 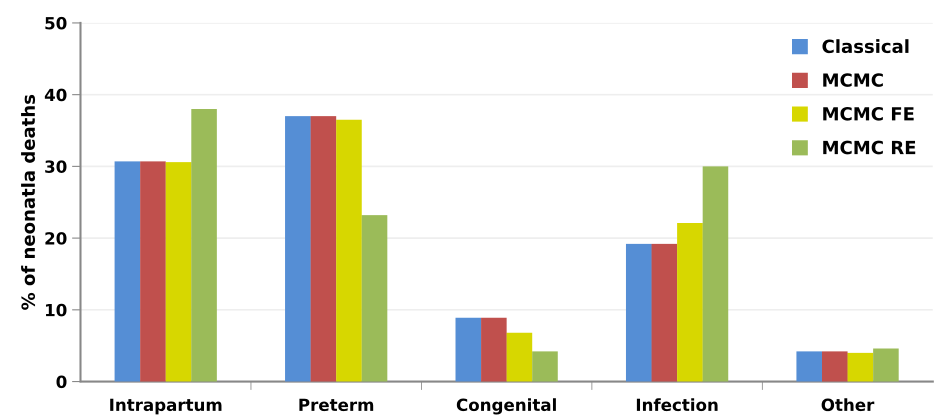 I want to click on y-tick-label: 0, so click(x=61, y=382).